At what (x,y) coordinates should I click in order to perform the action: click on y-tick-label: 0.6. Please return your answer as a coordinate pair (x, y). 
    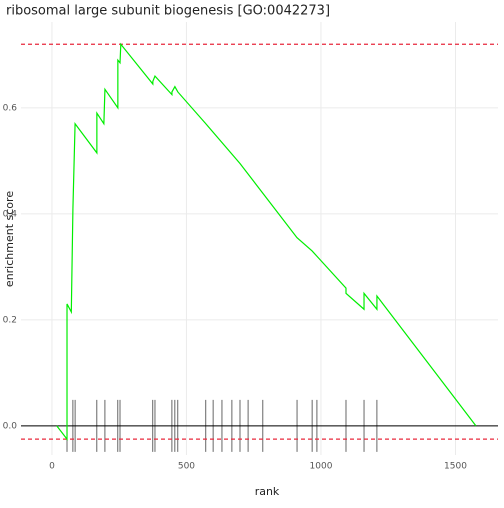
    Looking at the image, I should click on (10, 108).